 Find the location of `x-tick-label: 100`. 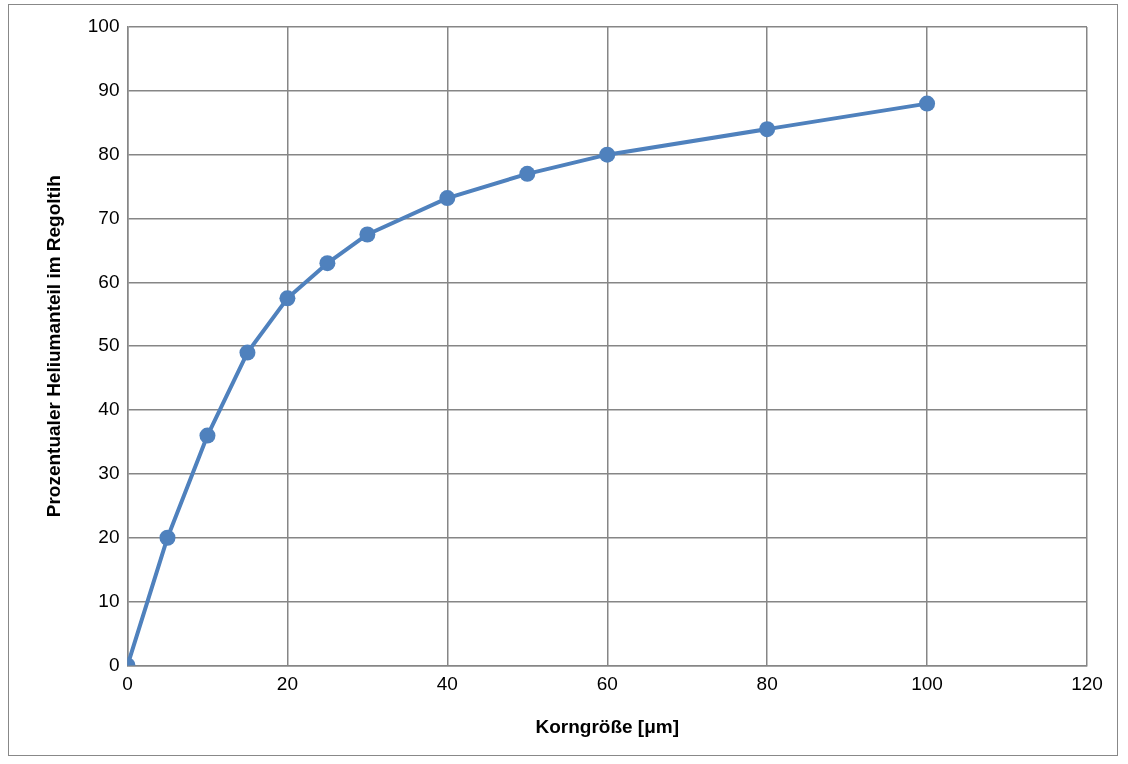

x-tick-label: 100 is located at coordinates (927, 684).